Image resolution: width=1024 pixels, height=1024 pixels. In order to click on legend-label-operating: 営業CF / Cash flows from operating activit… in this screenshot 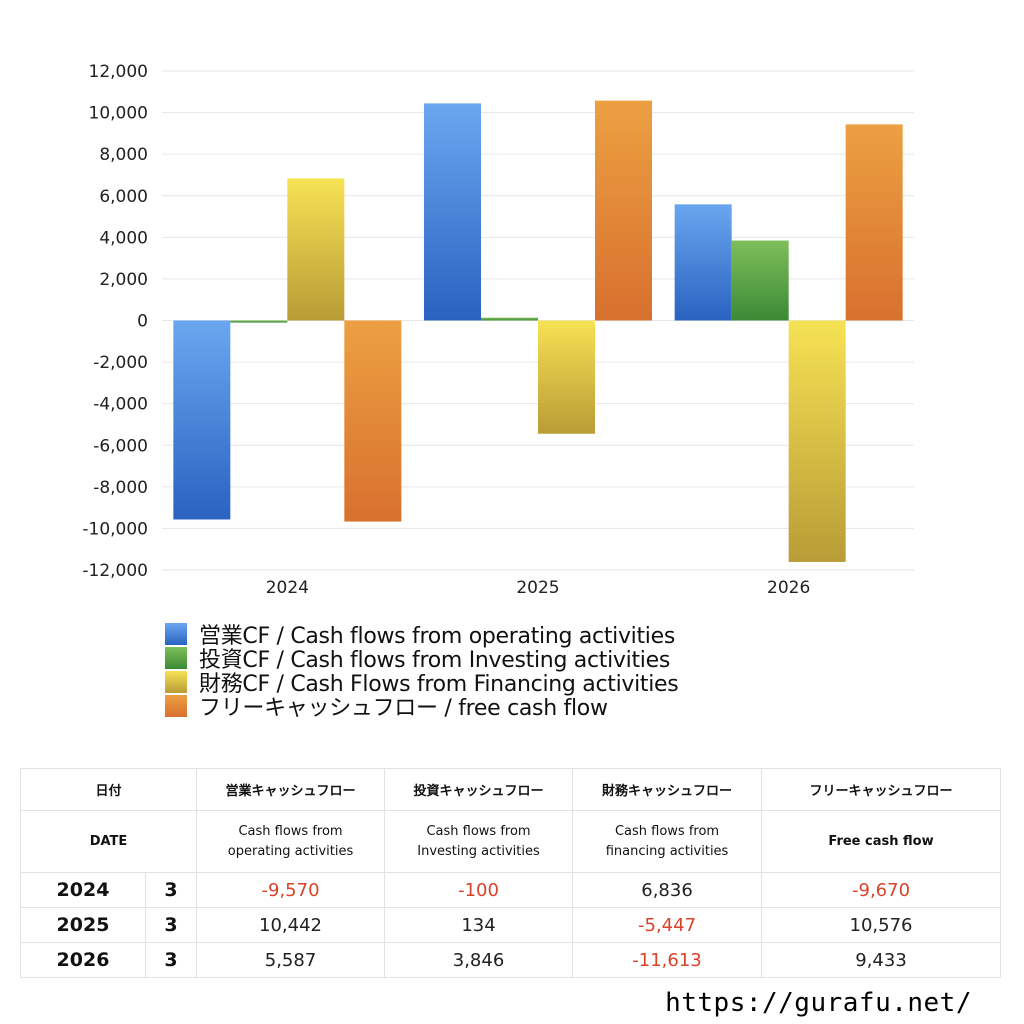, I will do `click(437, 636)`.